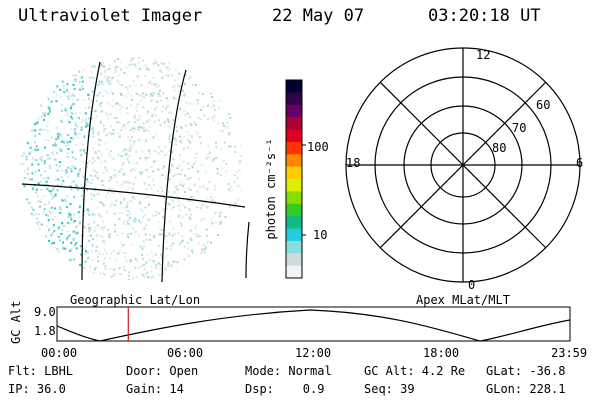  Describe the element at coordinates (162, 371) in the screenshot. I see `door-info: Door: Open` at that location.